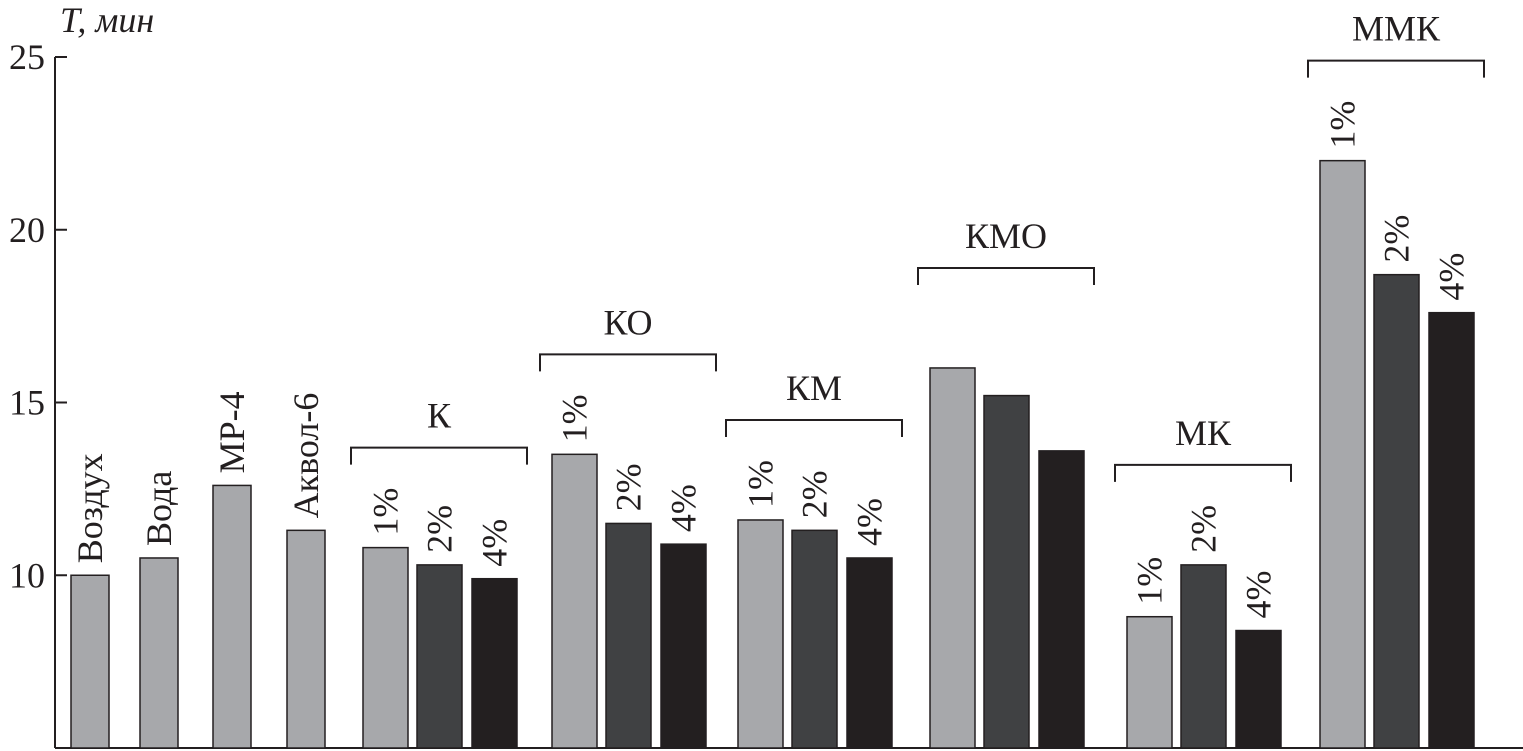  What do you see at coordinates (1203, 433) in the screenshot?
I see `group-label: МК` at bounding box center [1203, 433].